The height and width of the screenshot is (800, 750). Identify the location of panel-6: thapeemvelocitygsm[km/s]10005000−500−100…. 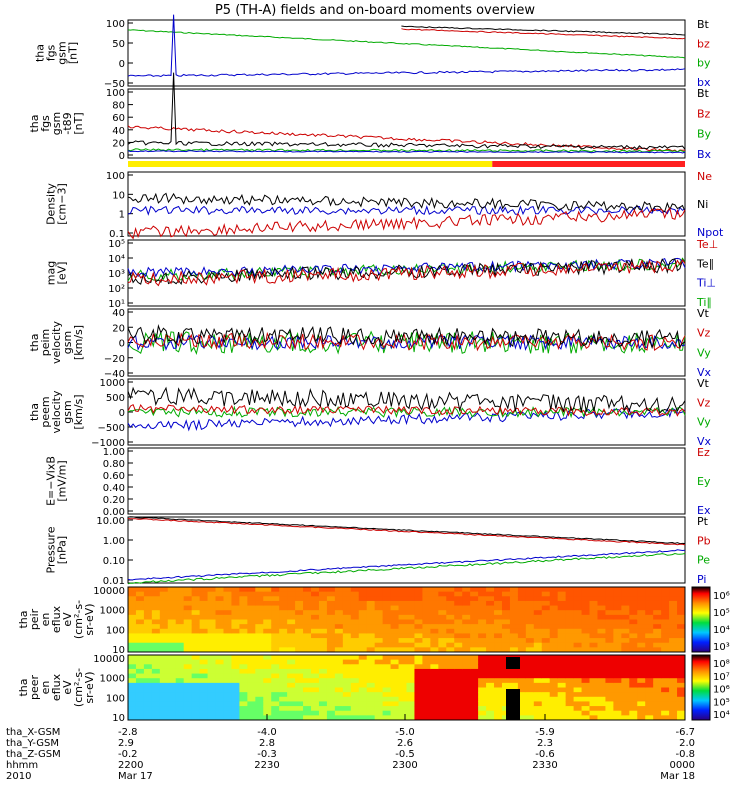
(370, 413).